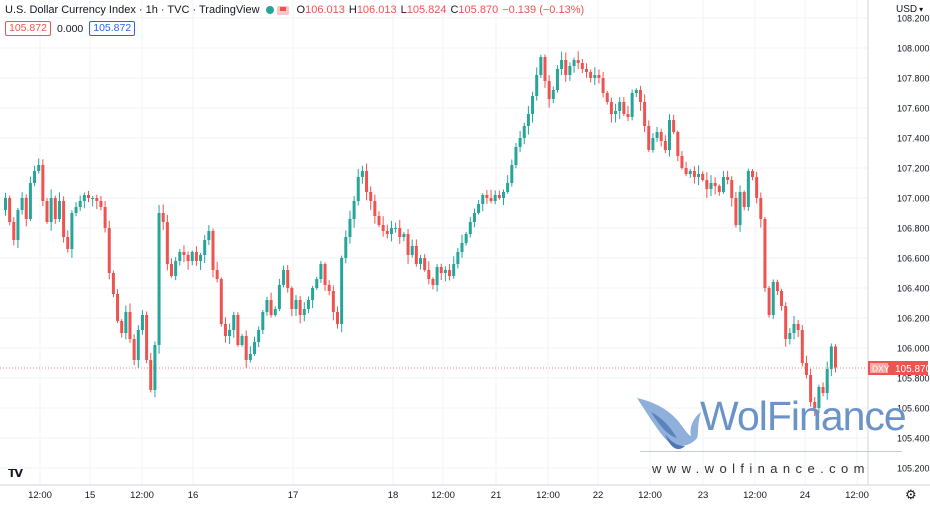 The height and width of the screenshot is (505, 930). What do you see at coordinates (112, 28) in the screenshot?
I see `buy-price: 105.872` at bounding box center [112, 28].